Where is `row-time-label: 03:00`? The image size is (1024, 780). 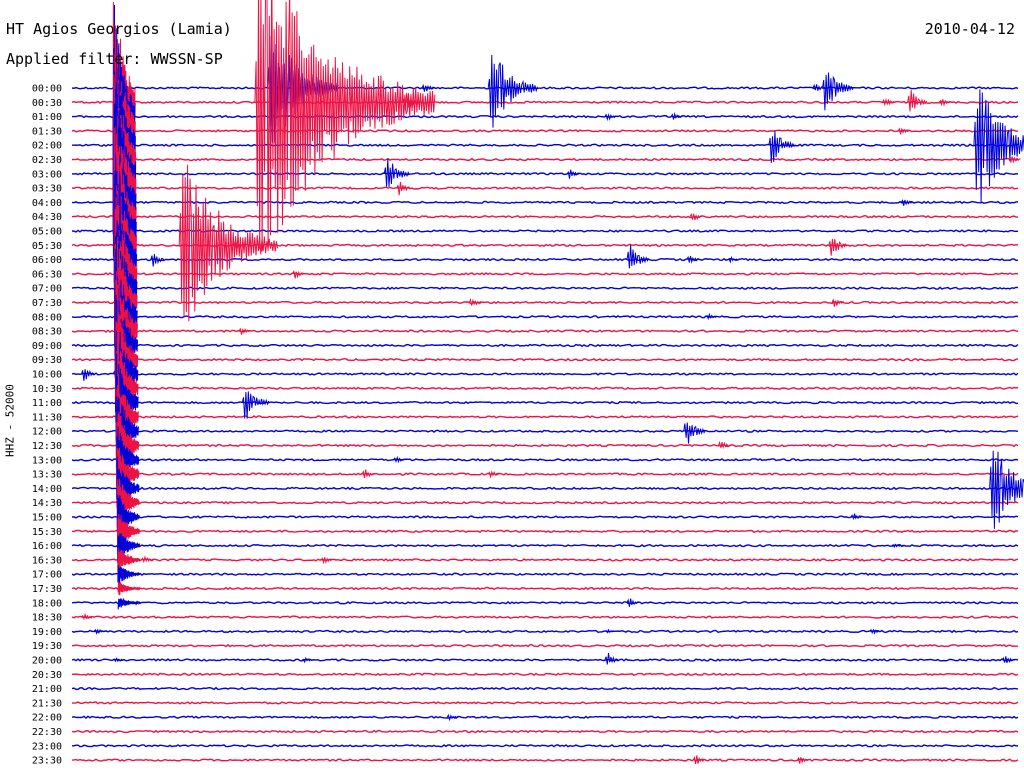 row-time-label: 03:00 is located at coordinates (47, 174).